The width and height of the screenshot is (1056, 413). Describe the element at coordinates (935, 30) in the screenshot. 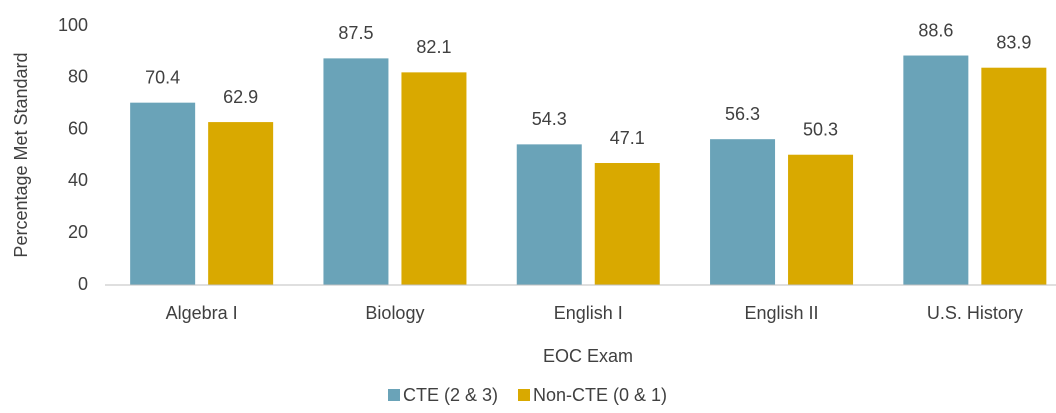

I see `data-label: 88.6` at that location.